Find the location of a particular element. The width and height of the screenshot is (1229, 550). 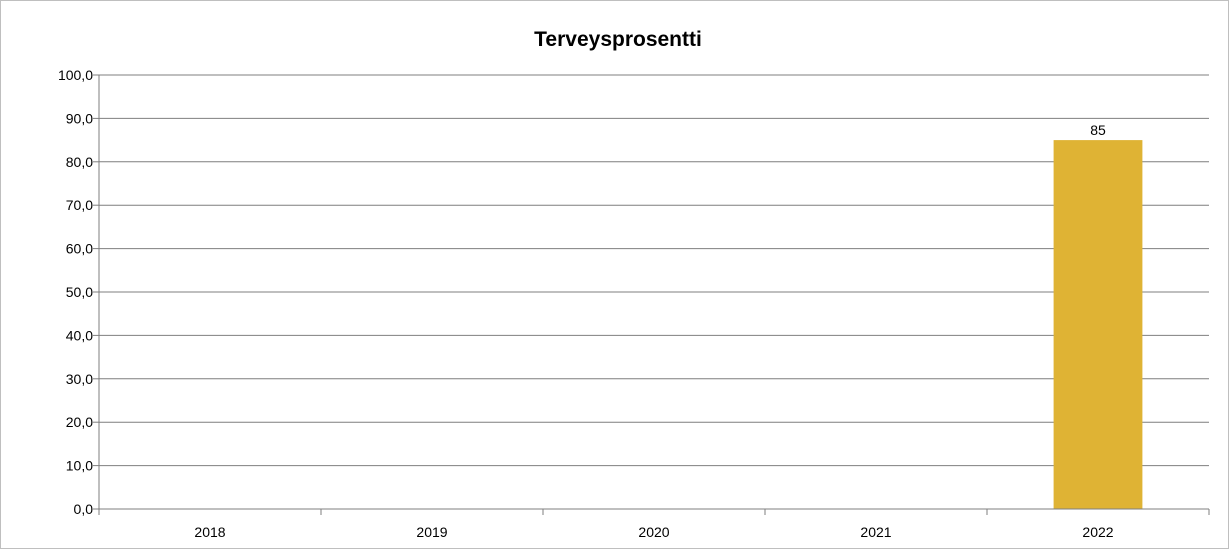

chart-title: Terveysprosentti is located at coordinates (618, 39).